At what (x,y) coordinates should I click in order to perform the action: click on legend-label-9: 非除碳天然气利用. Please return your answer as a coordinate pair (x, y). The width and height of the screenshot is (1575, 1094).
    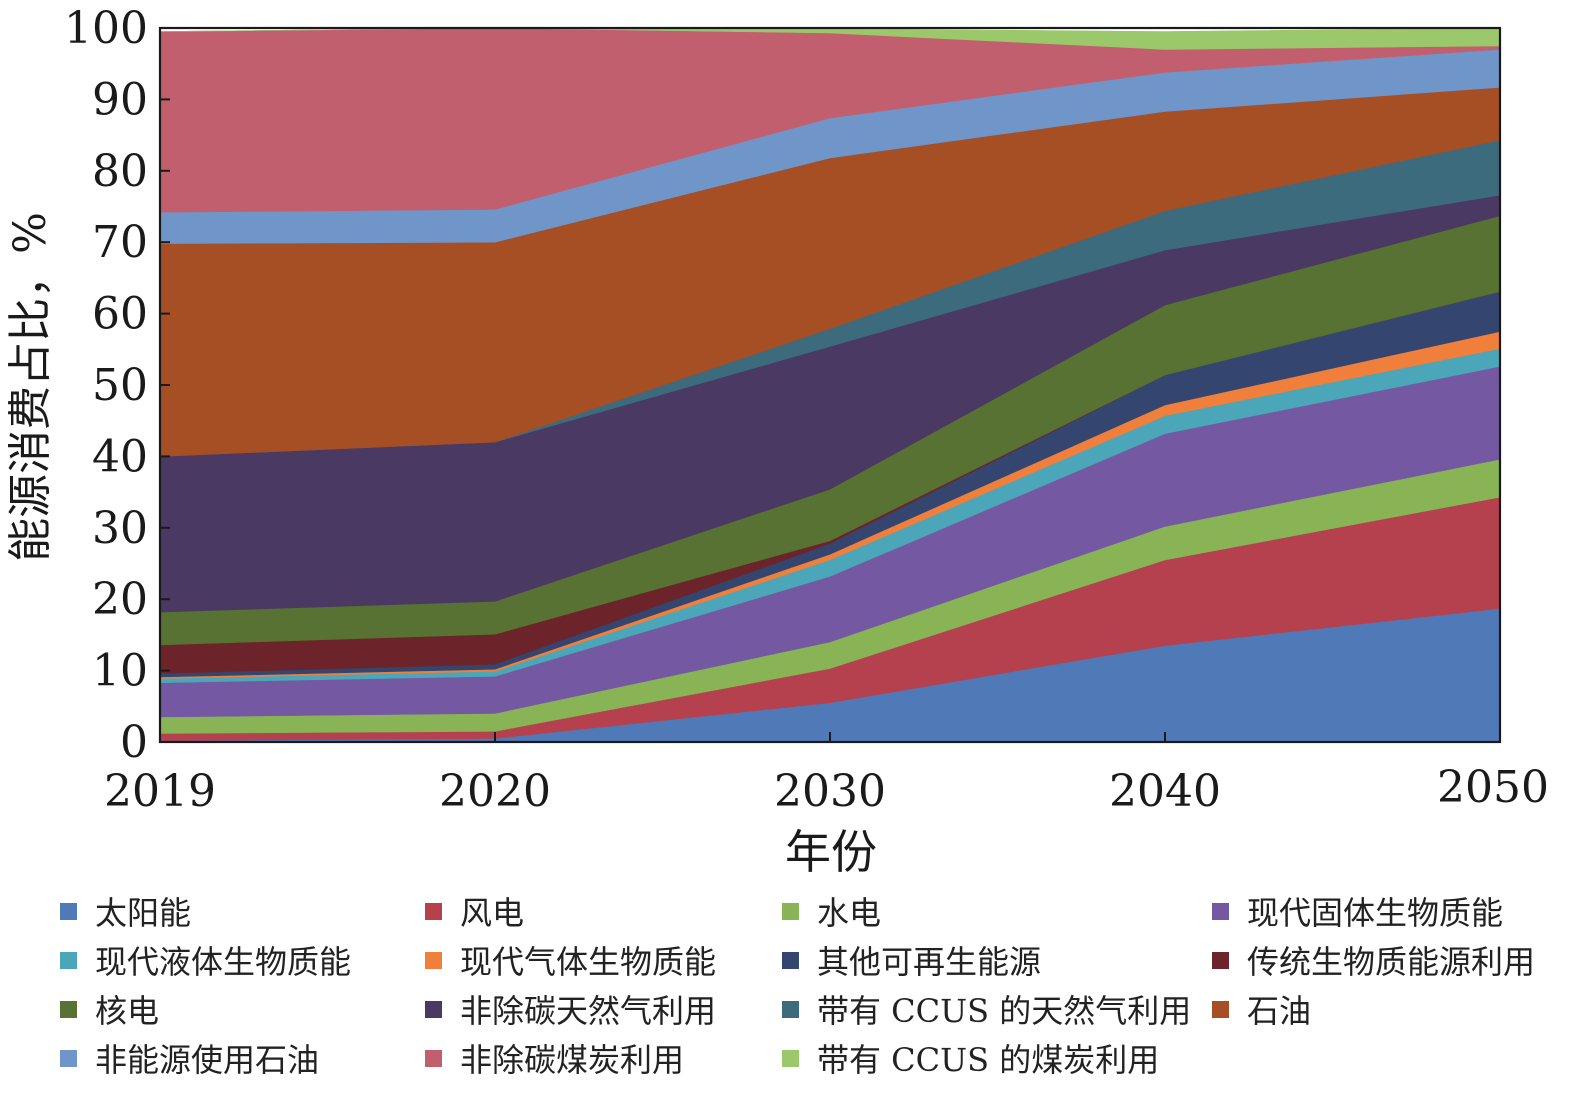
    Looking at the image, I should click on (588, 1011).